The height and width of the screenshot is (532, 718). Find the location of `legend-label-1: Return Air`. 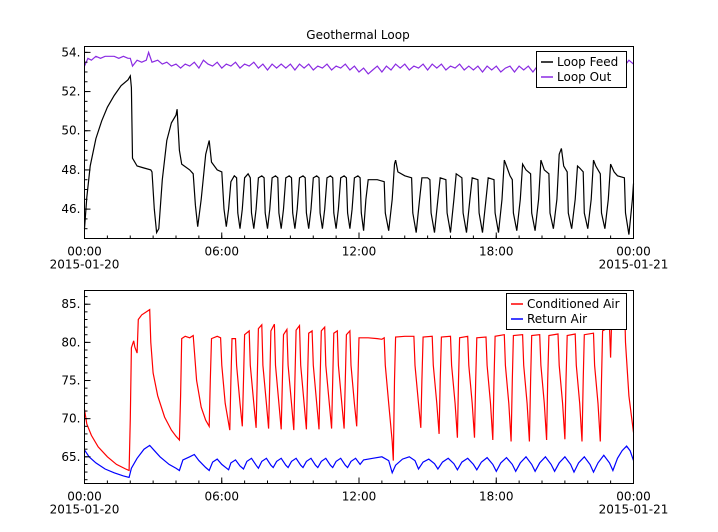

legend-label-1: Return Air is located at coordinates (557, 319).